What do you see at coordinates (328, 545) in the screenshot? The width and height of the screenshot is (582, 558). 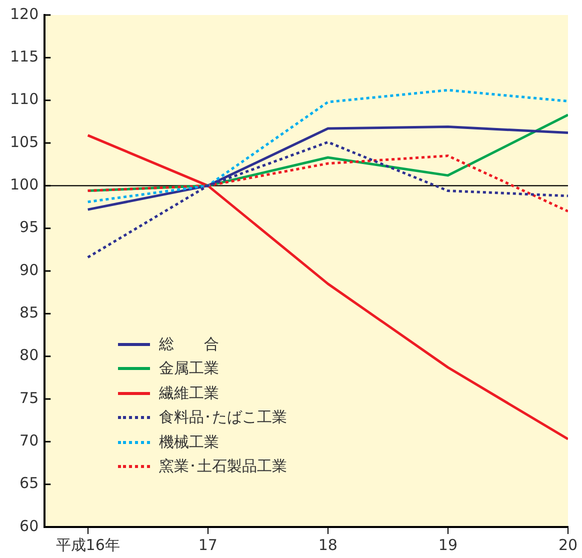 I see `x-tick-label: 18` at bounding box center [328, 545].